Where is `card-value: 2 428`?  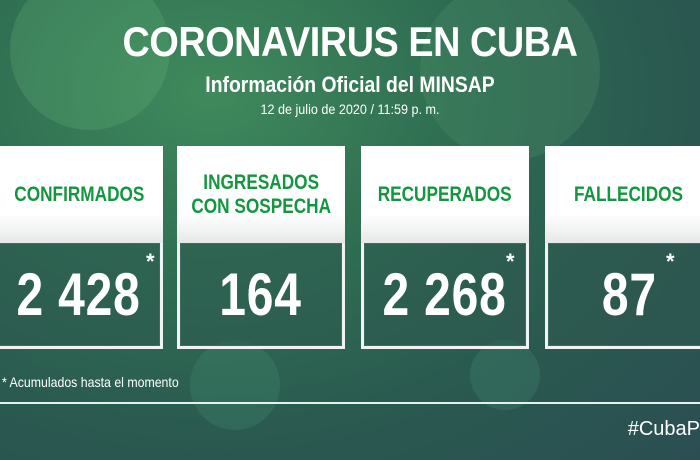 card-value: 2 428 is located at coordinates (79, 294).